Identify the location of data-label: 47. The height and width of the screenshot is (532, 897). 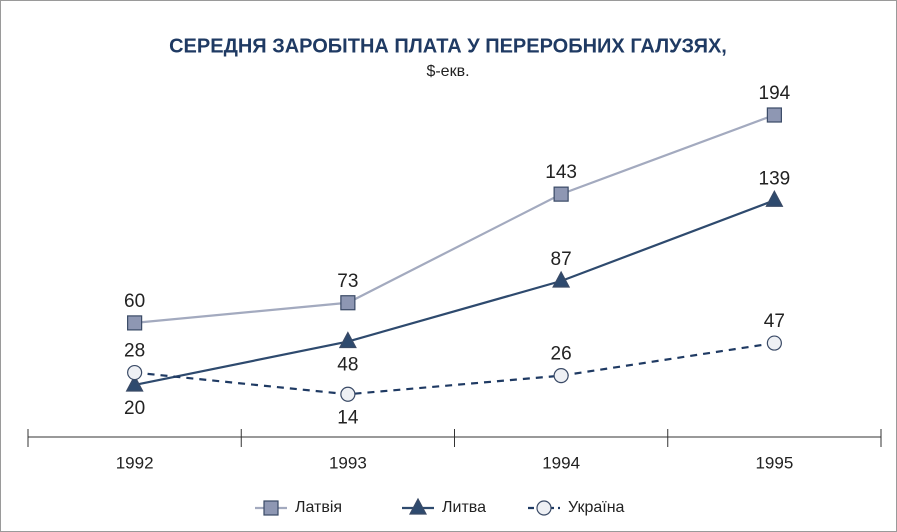
(774, 321).